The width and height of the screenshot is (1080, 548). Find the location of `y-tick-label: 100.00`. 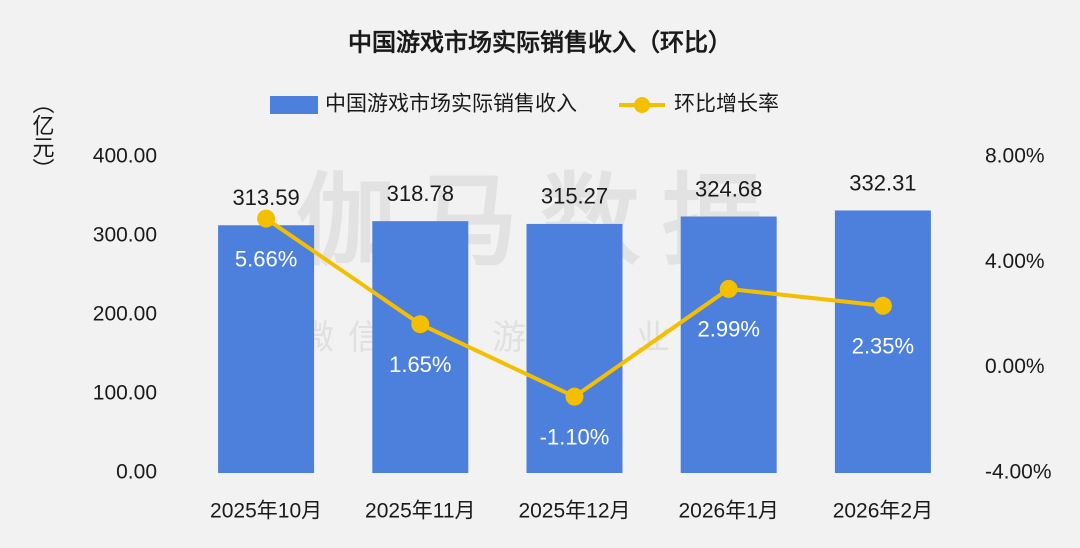

y-tick-label: 100.00 is located at coordinates (125, 393).